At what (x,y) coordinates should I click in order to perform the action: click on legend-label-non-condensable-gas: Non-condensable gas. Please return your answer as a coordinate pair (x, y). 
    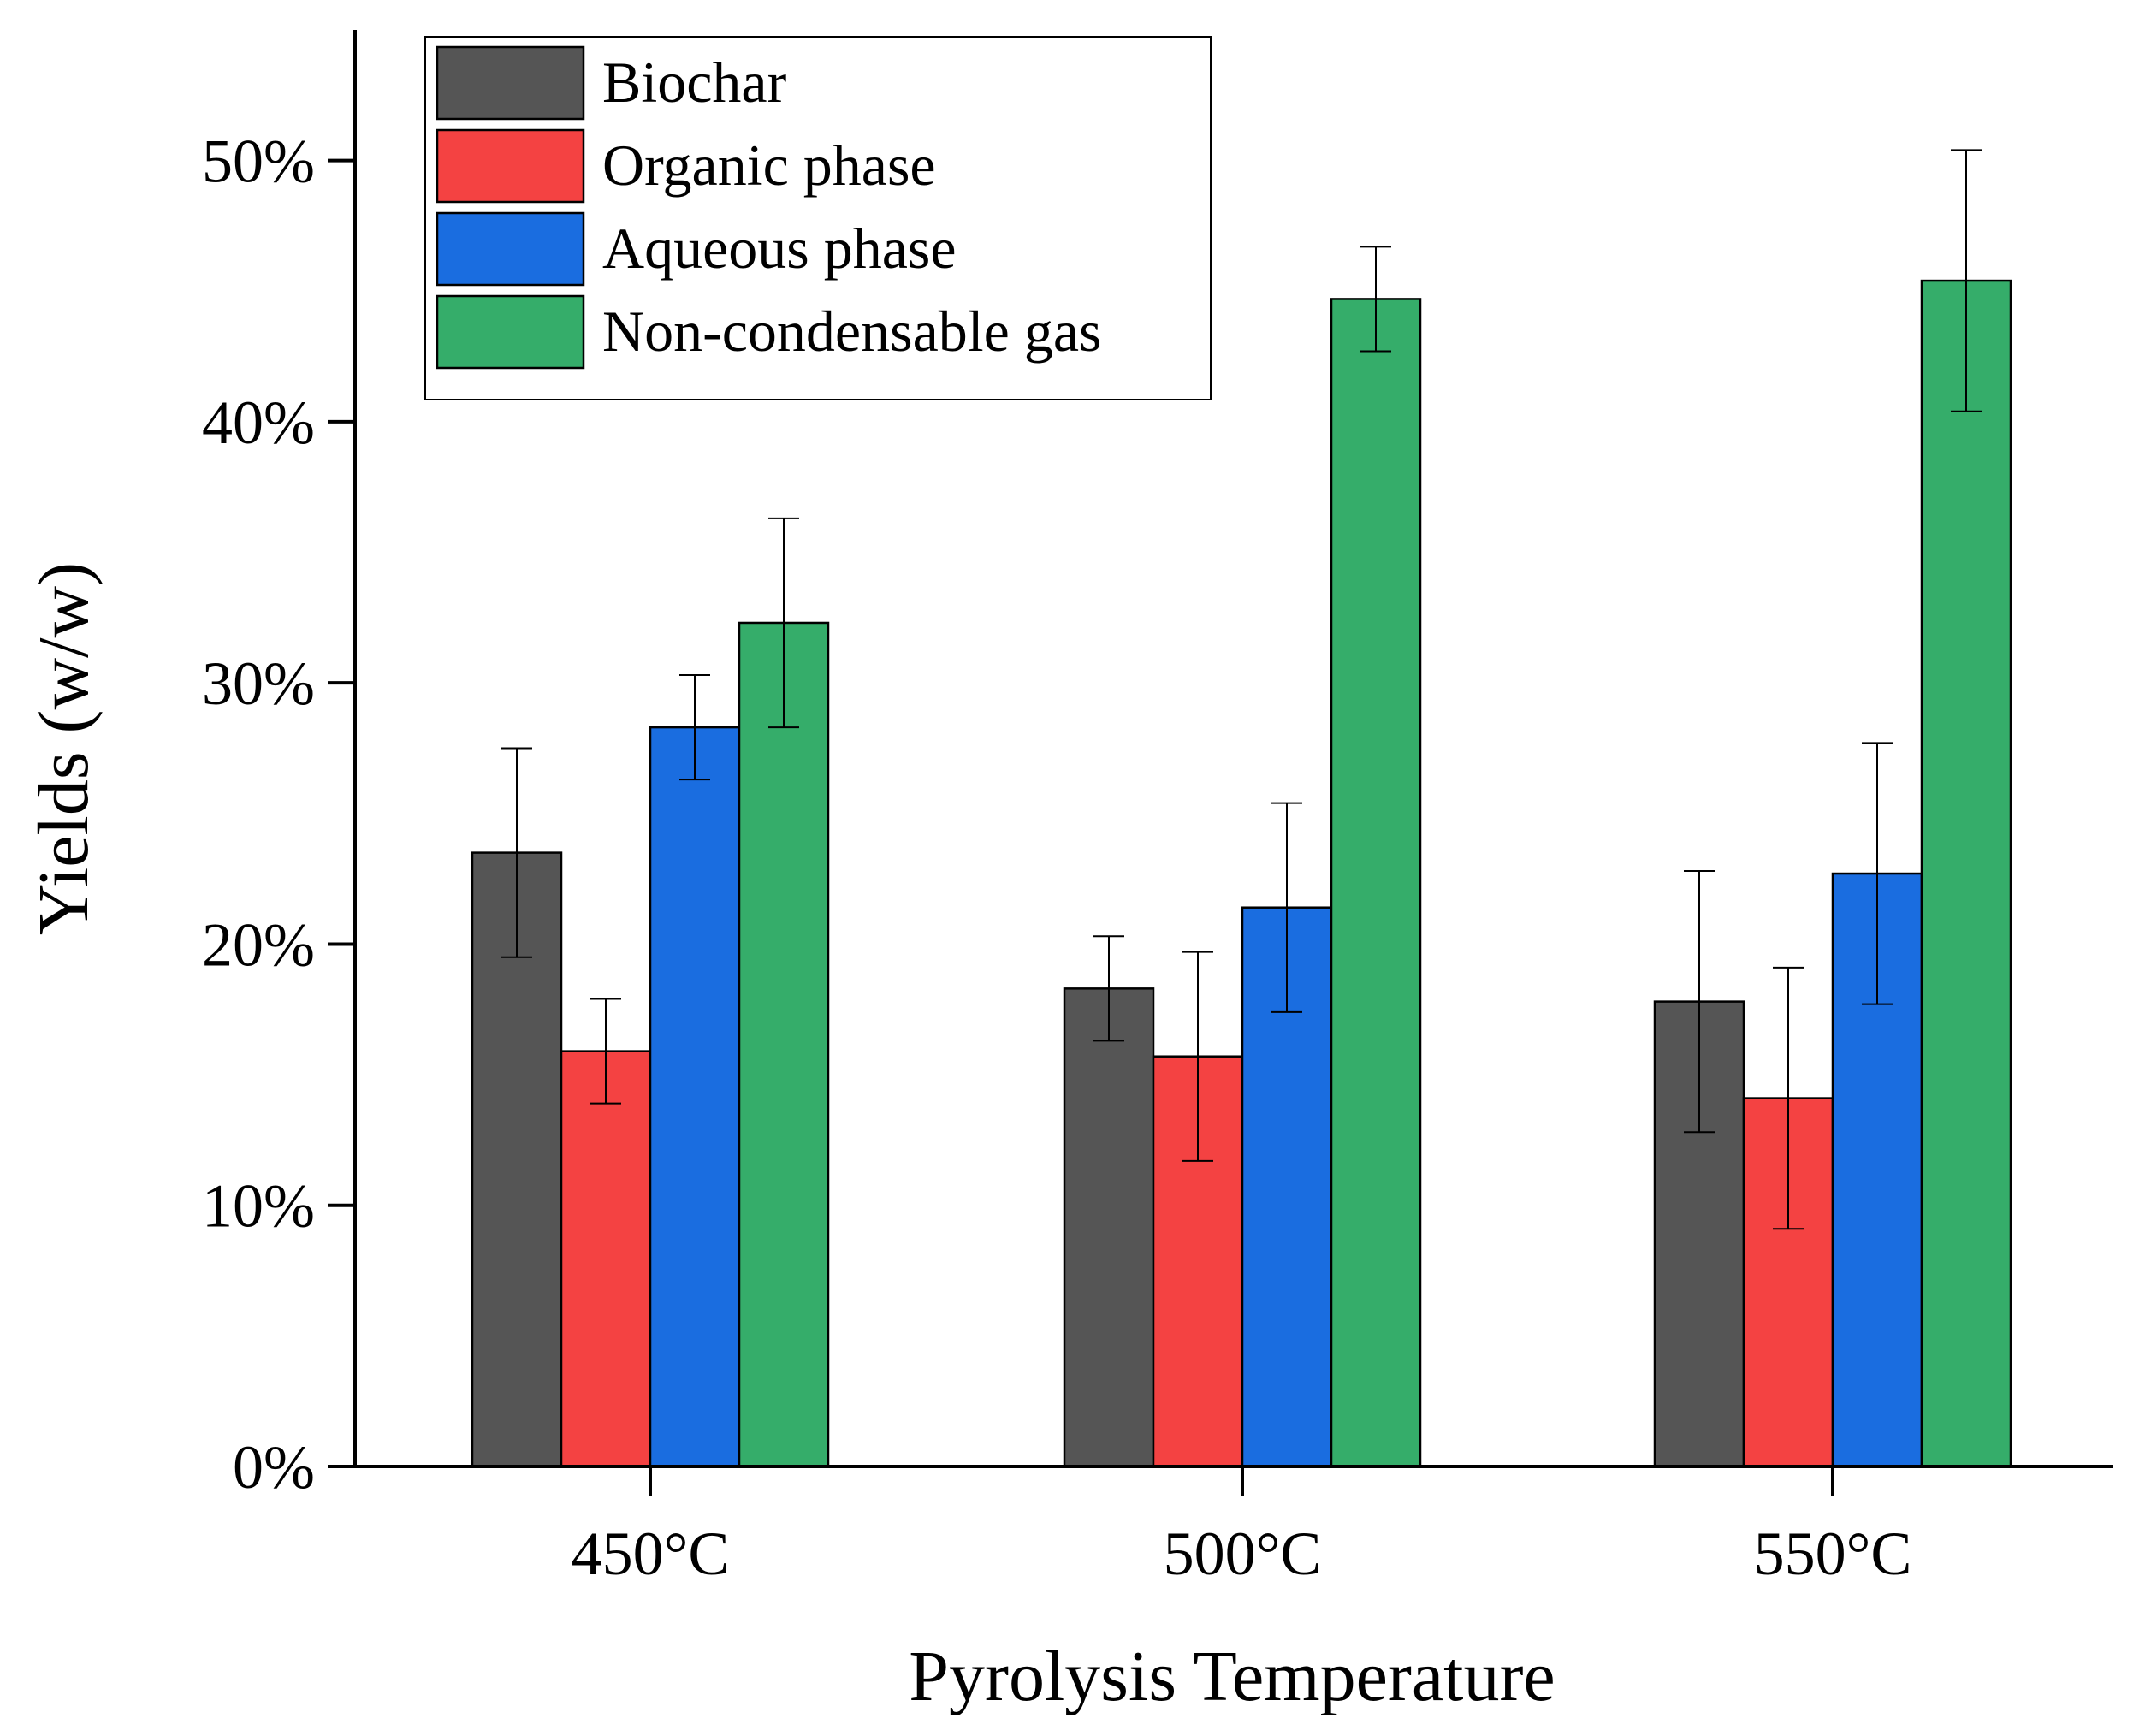
    Looking at the image, I should click on (852, 331).